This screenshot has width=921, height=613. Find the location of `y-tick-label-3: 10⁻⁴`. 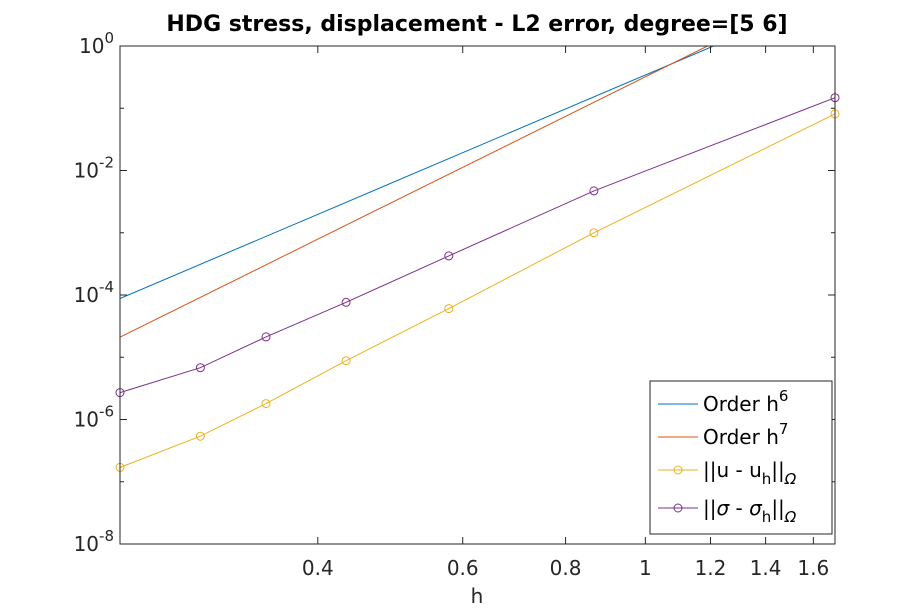

y-tick-label-3: 10⁻⁴ is located at coordinates (94, 292).